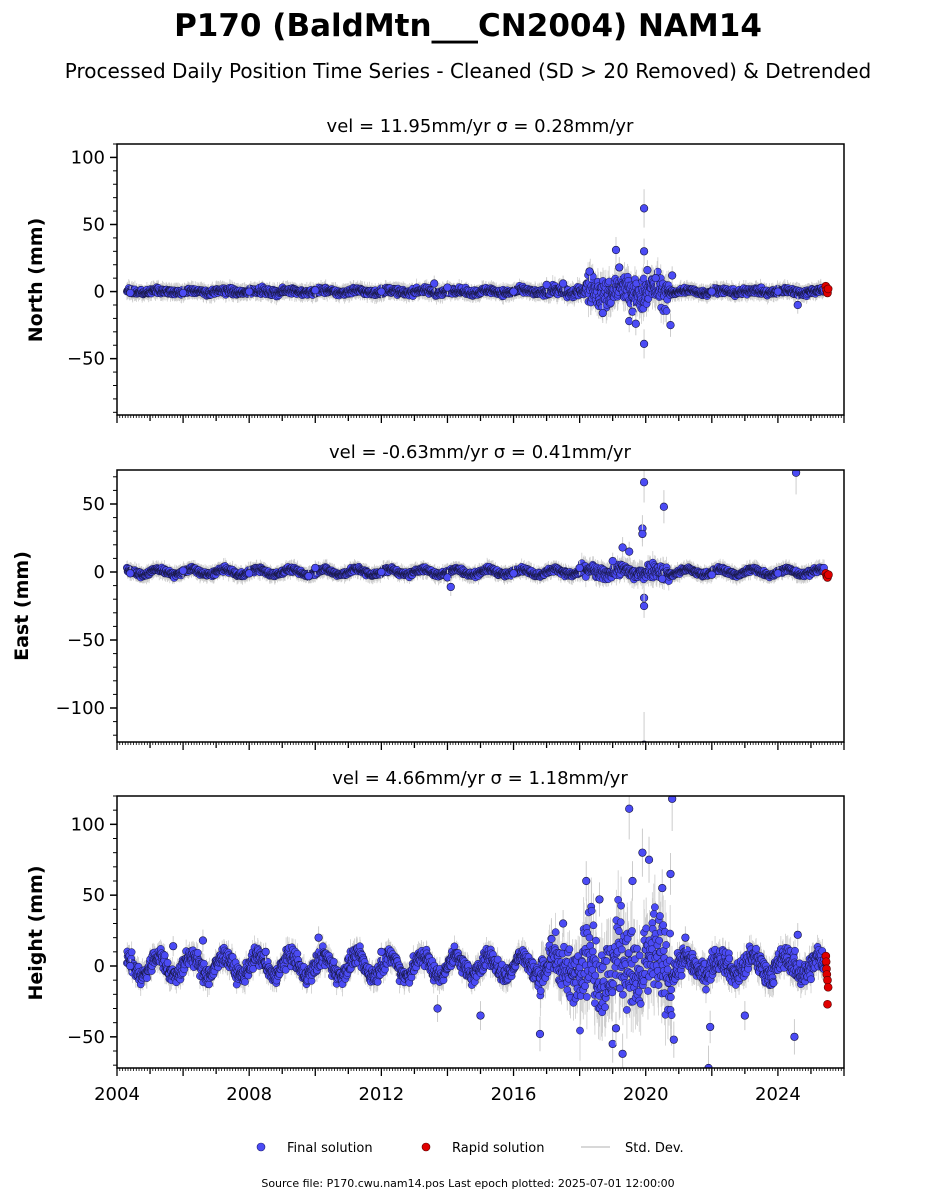 This screenshot has width=937, height=1200. What do you see at coordinates (36, 280) in the screenshot?
I see `north-axis-label: North (mm)` at bounding box center [36, 280].